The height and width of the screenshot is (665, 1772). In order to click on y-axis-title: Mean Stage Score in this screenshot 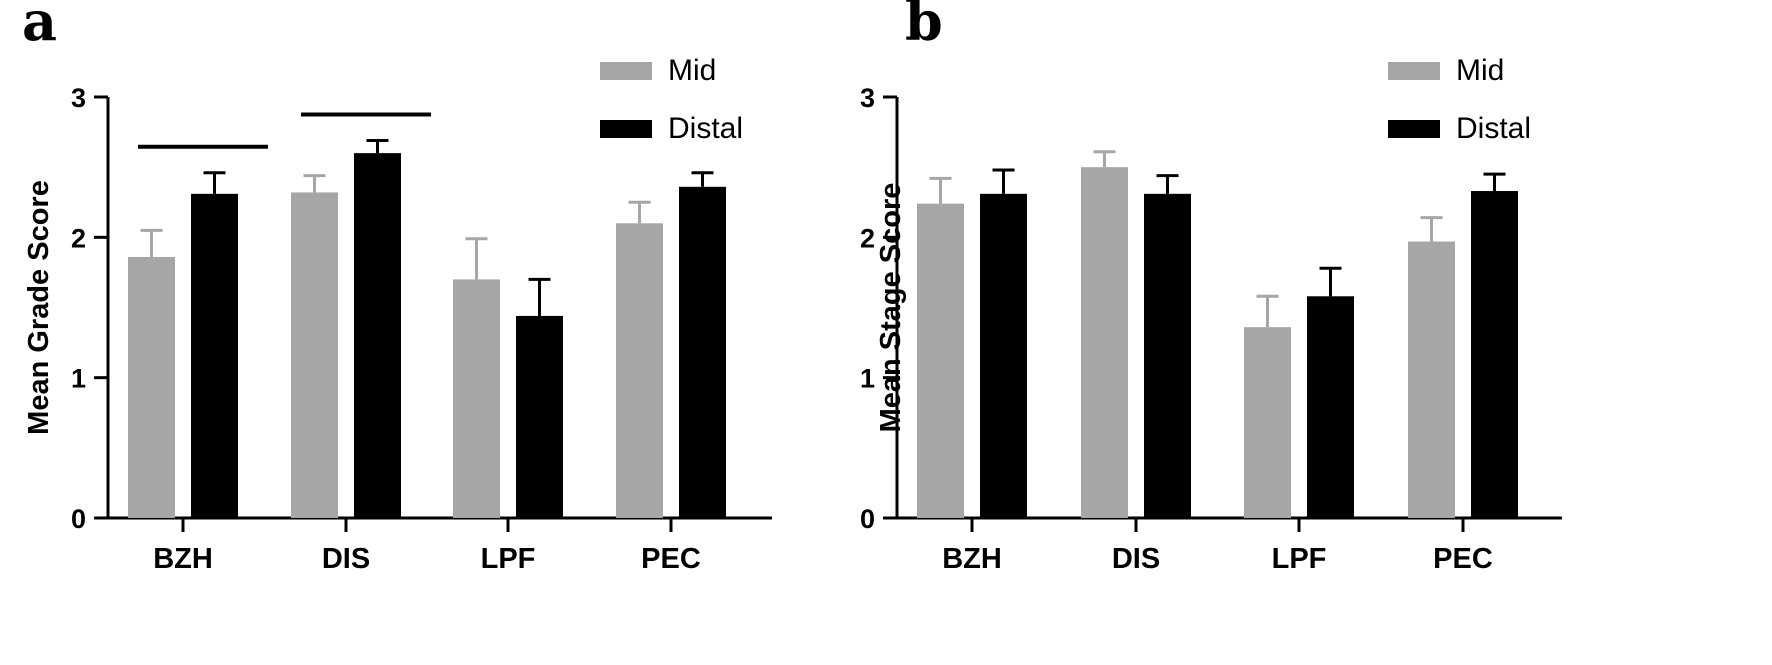, I will do `click(891, 308)`.